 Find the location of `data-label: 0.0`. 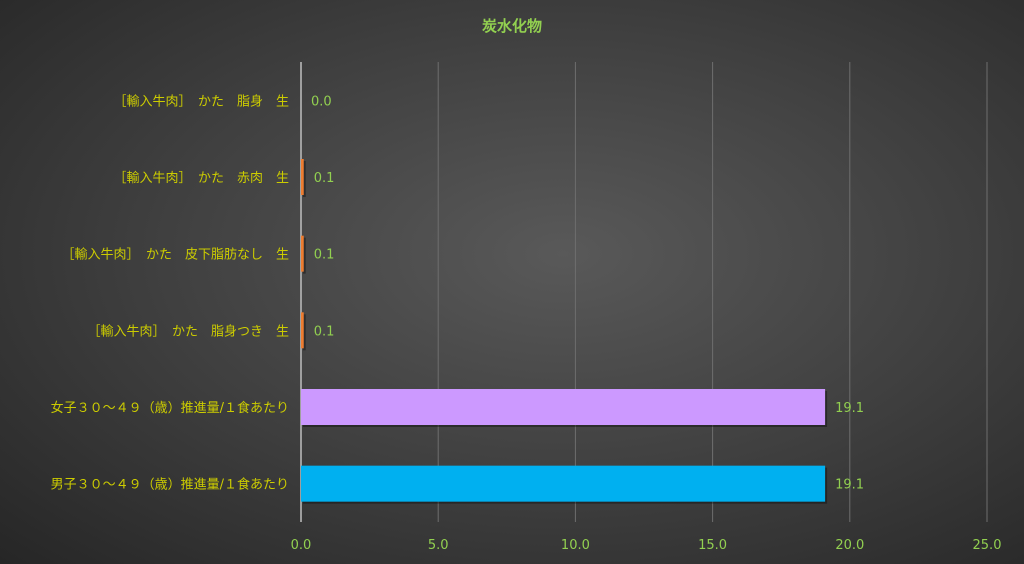

data-label: 0.0 is located at coordinates (321, 101).